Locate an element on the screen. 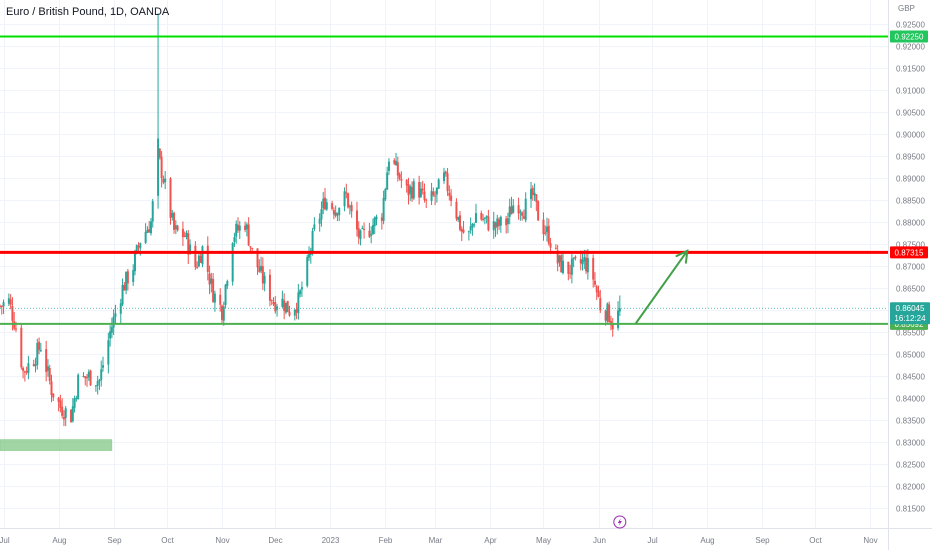 The height and width of the screenshot is (555, 932). lightning-icon is located at coordinates (620, 522).